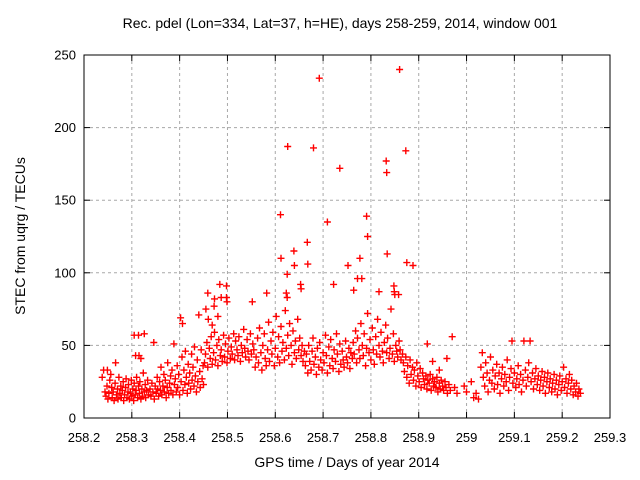  Describe the element at coordinates (69, 345) in the screenshot. I see `y-tick-label: 50` at that location.